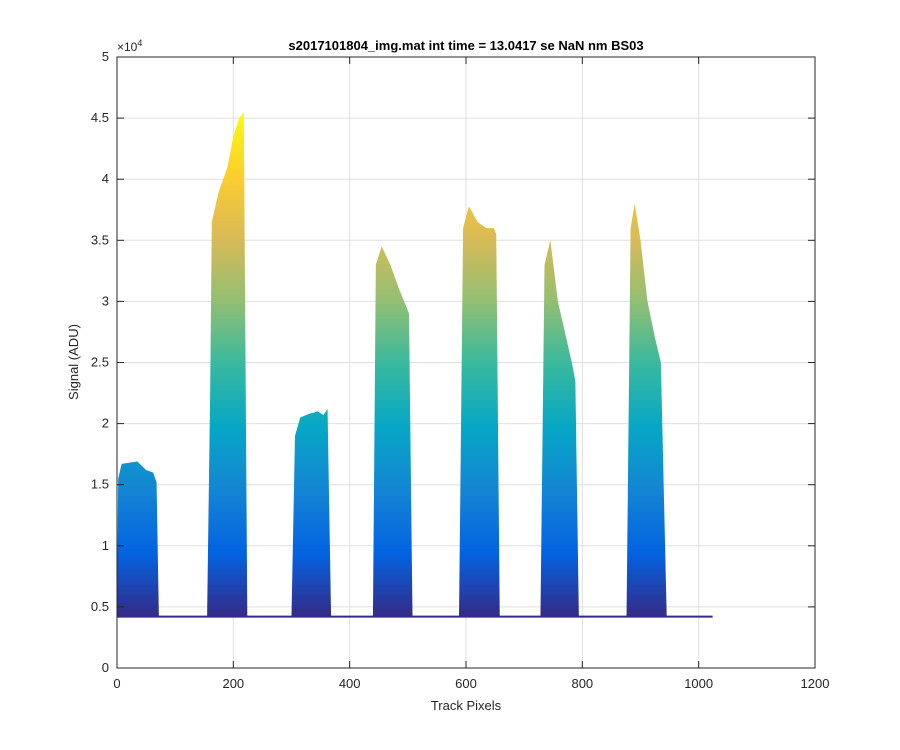 Image resolution: width=900 pixels, height=750 pixels. Describe the element at coordinates (105, 545) in the screenshot. I see `y-tick-label: 1` at that location.